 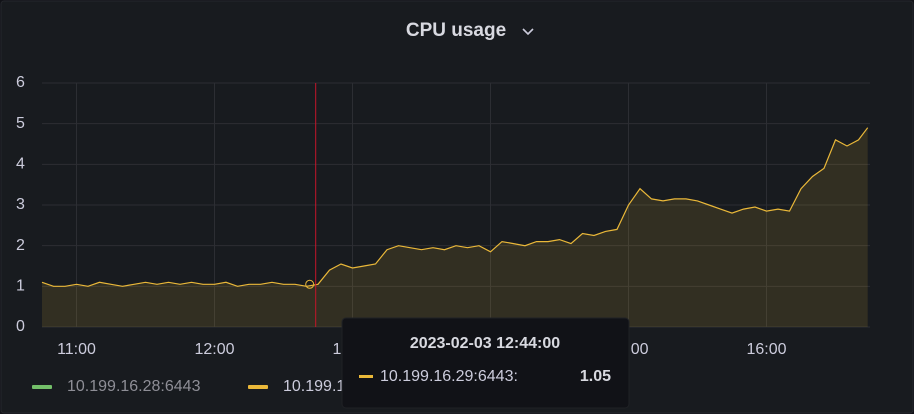 What do you see at coordinates (20, 245) in the screenshot?
I see `y-tick-label: 2` at bounding box center [20, 245].